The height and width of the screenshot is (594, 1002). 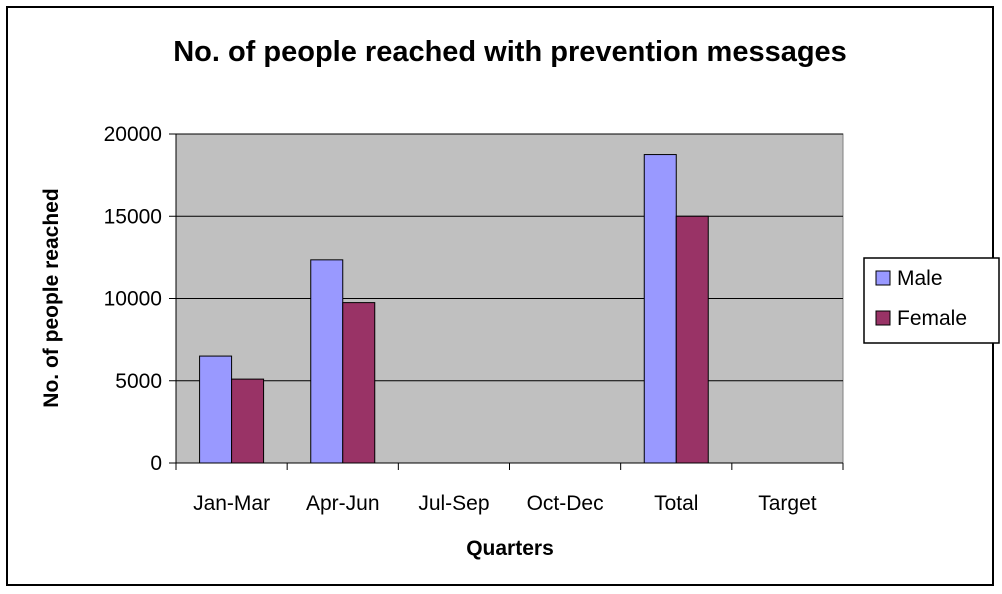 I want to click on bar-female-total, so click(x=692, y=339).